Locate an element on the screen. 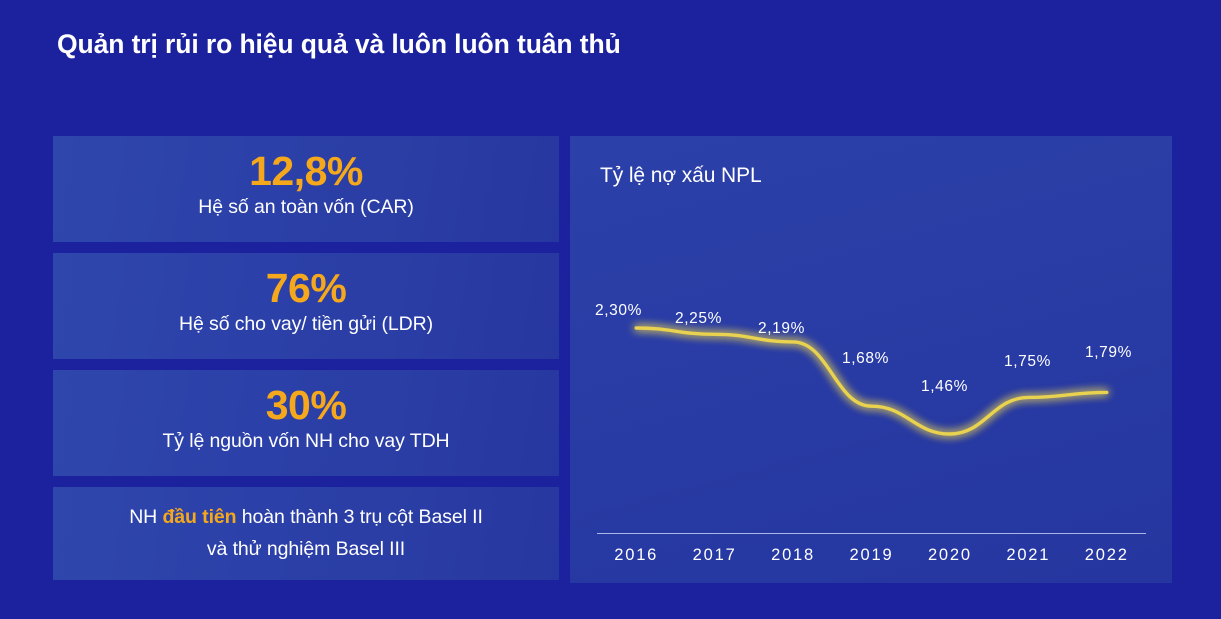 The height and width of the screenshot is (619, 1221). stat-value-tdh: 30% is located at coordinates (306, 405).